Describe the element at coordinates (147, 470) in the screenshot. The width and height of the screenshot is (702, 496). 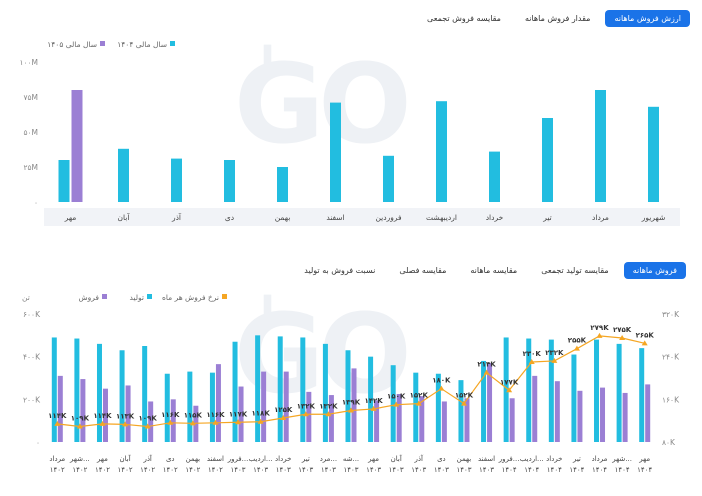
I see `x-tick-year-4: ۱۴۰۲` at that location.